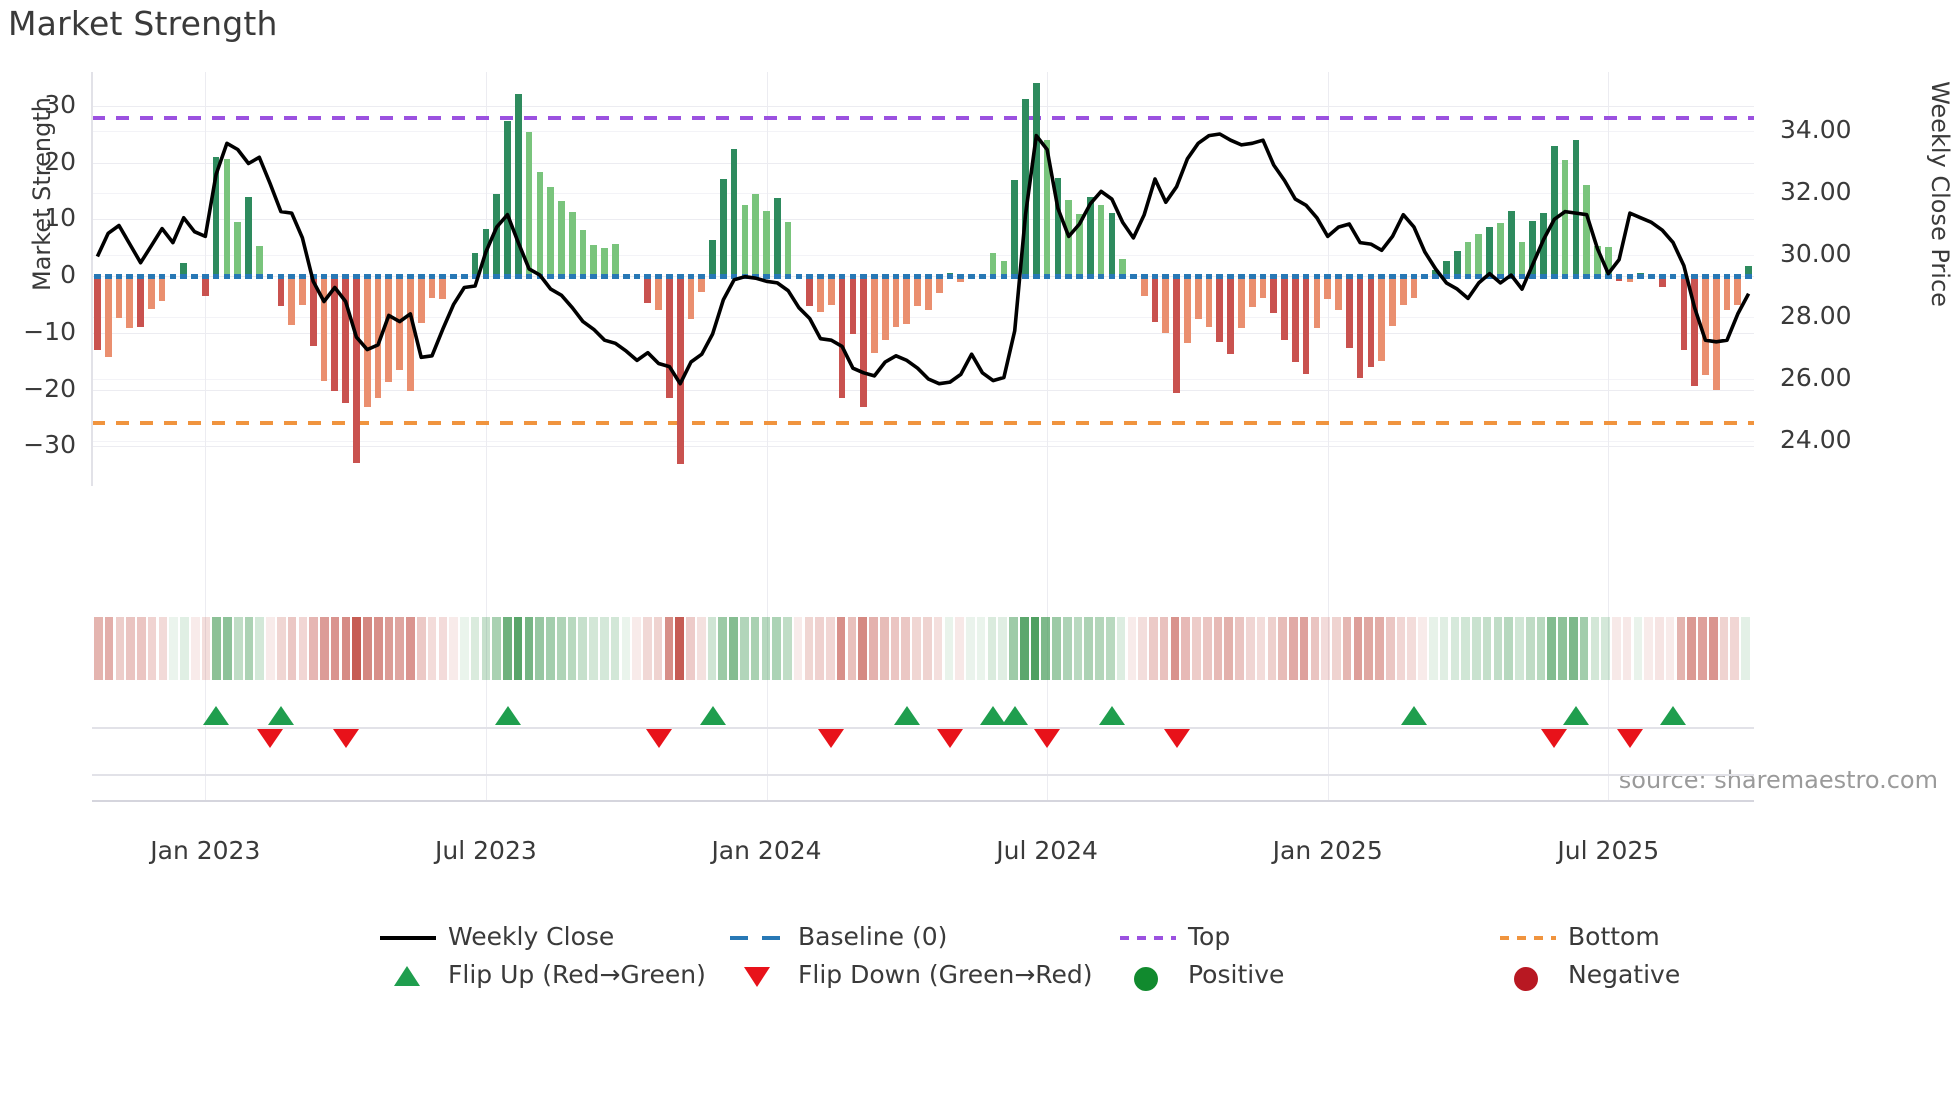  Describe the element at coordinates (486, 850) in the screenshot. I see `x-tick: Jul 2023` at that location.